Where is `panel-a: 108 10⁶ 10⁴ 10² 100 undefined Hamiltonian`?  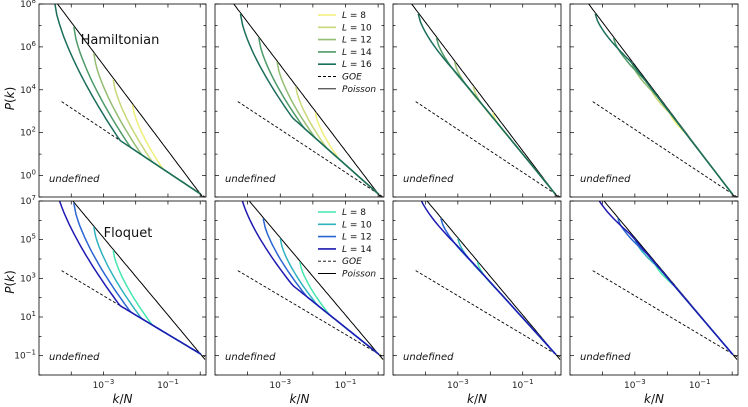 panel-a: 108 10⁶ 10⁴ 10² 100 undefined Hamiltonian is located at coordinates (113, 99).